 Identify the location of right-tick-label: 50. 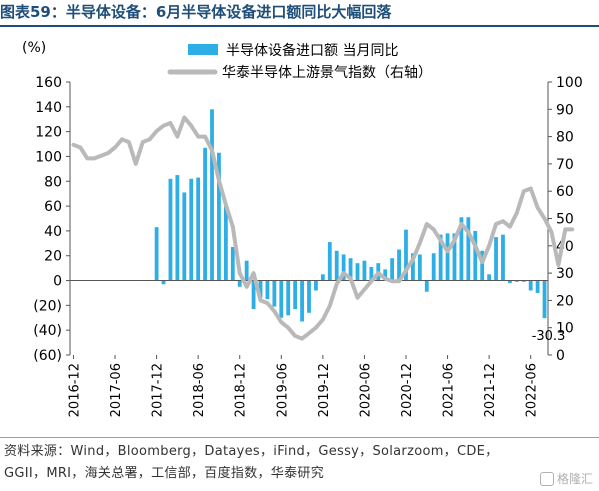
(565, 220).